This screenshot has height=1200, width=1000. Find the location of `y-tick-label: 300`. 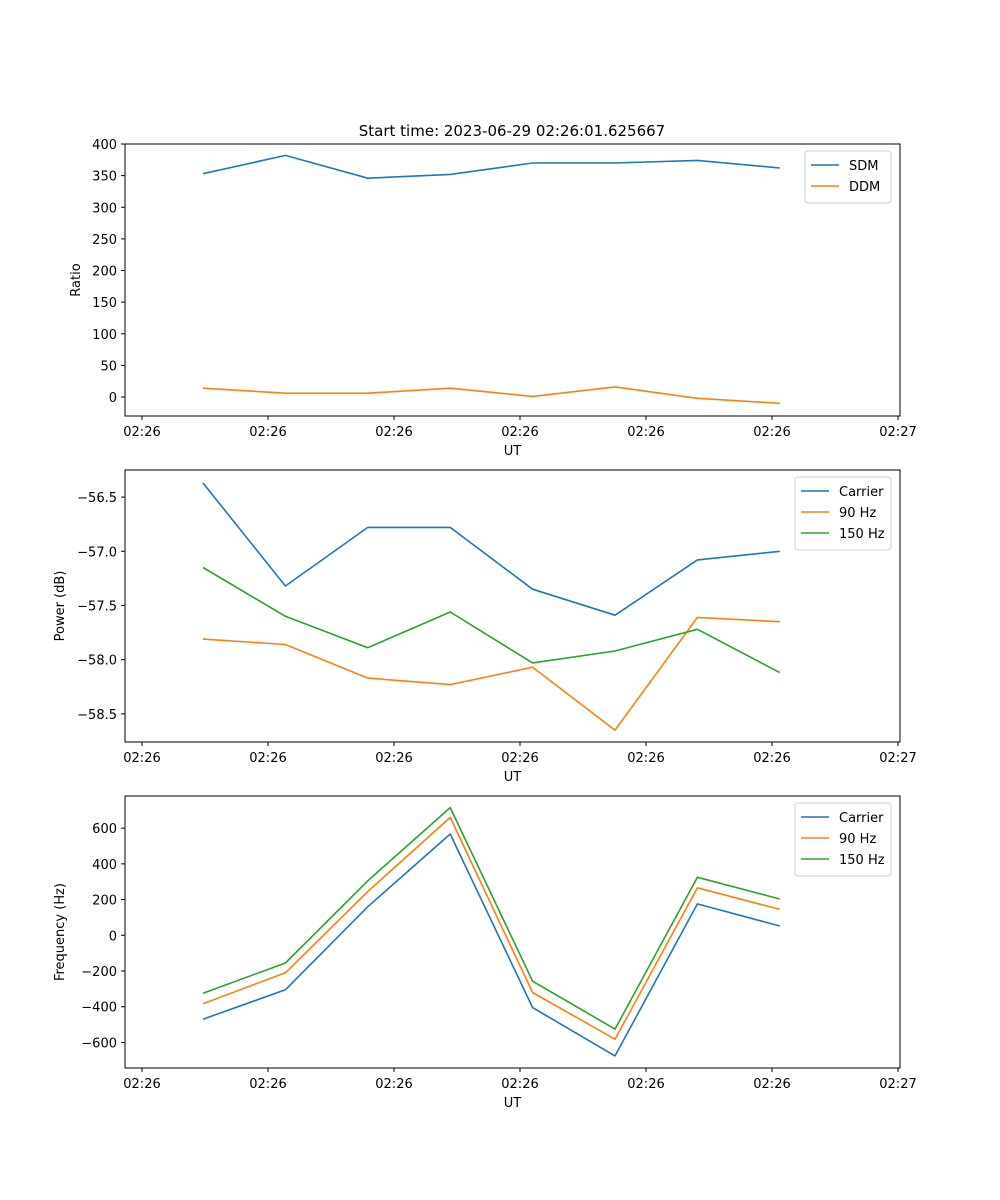

y-tick-label: 300 is located at coordinates (104, 208).